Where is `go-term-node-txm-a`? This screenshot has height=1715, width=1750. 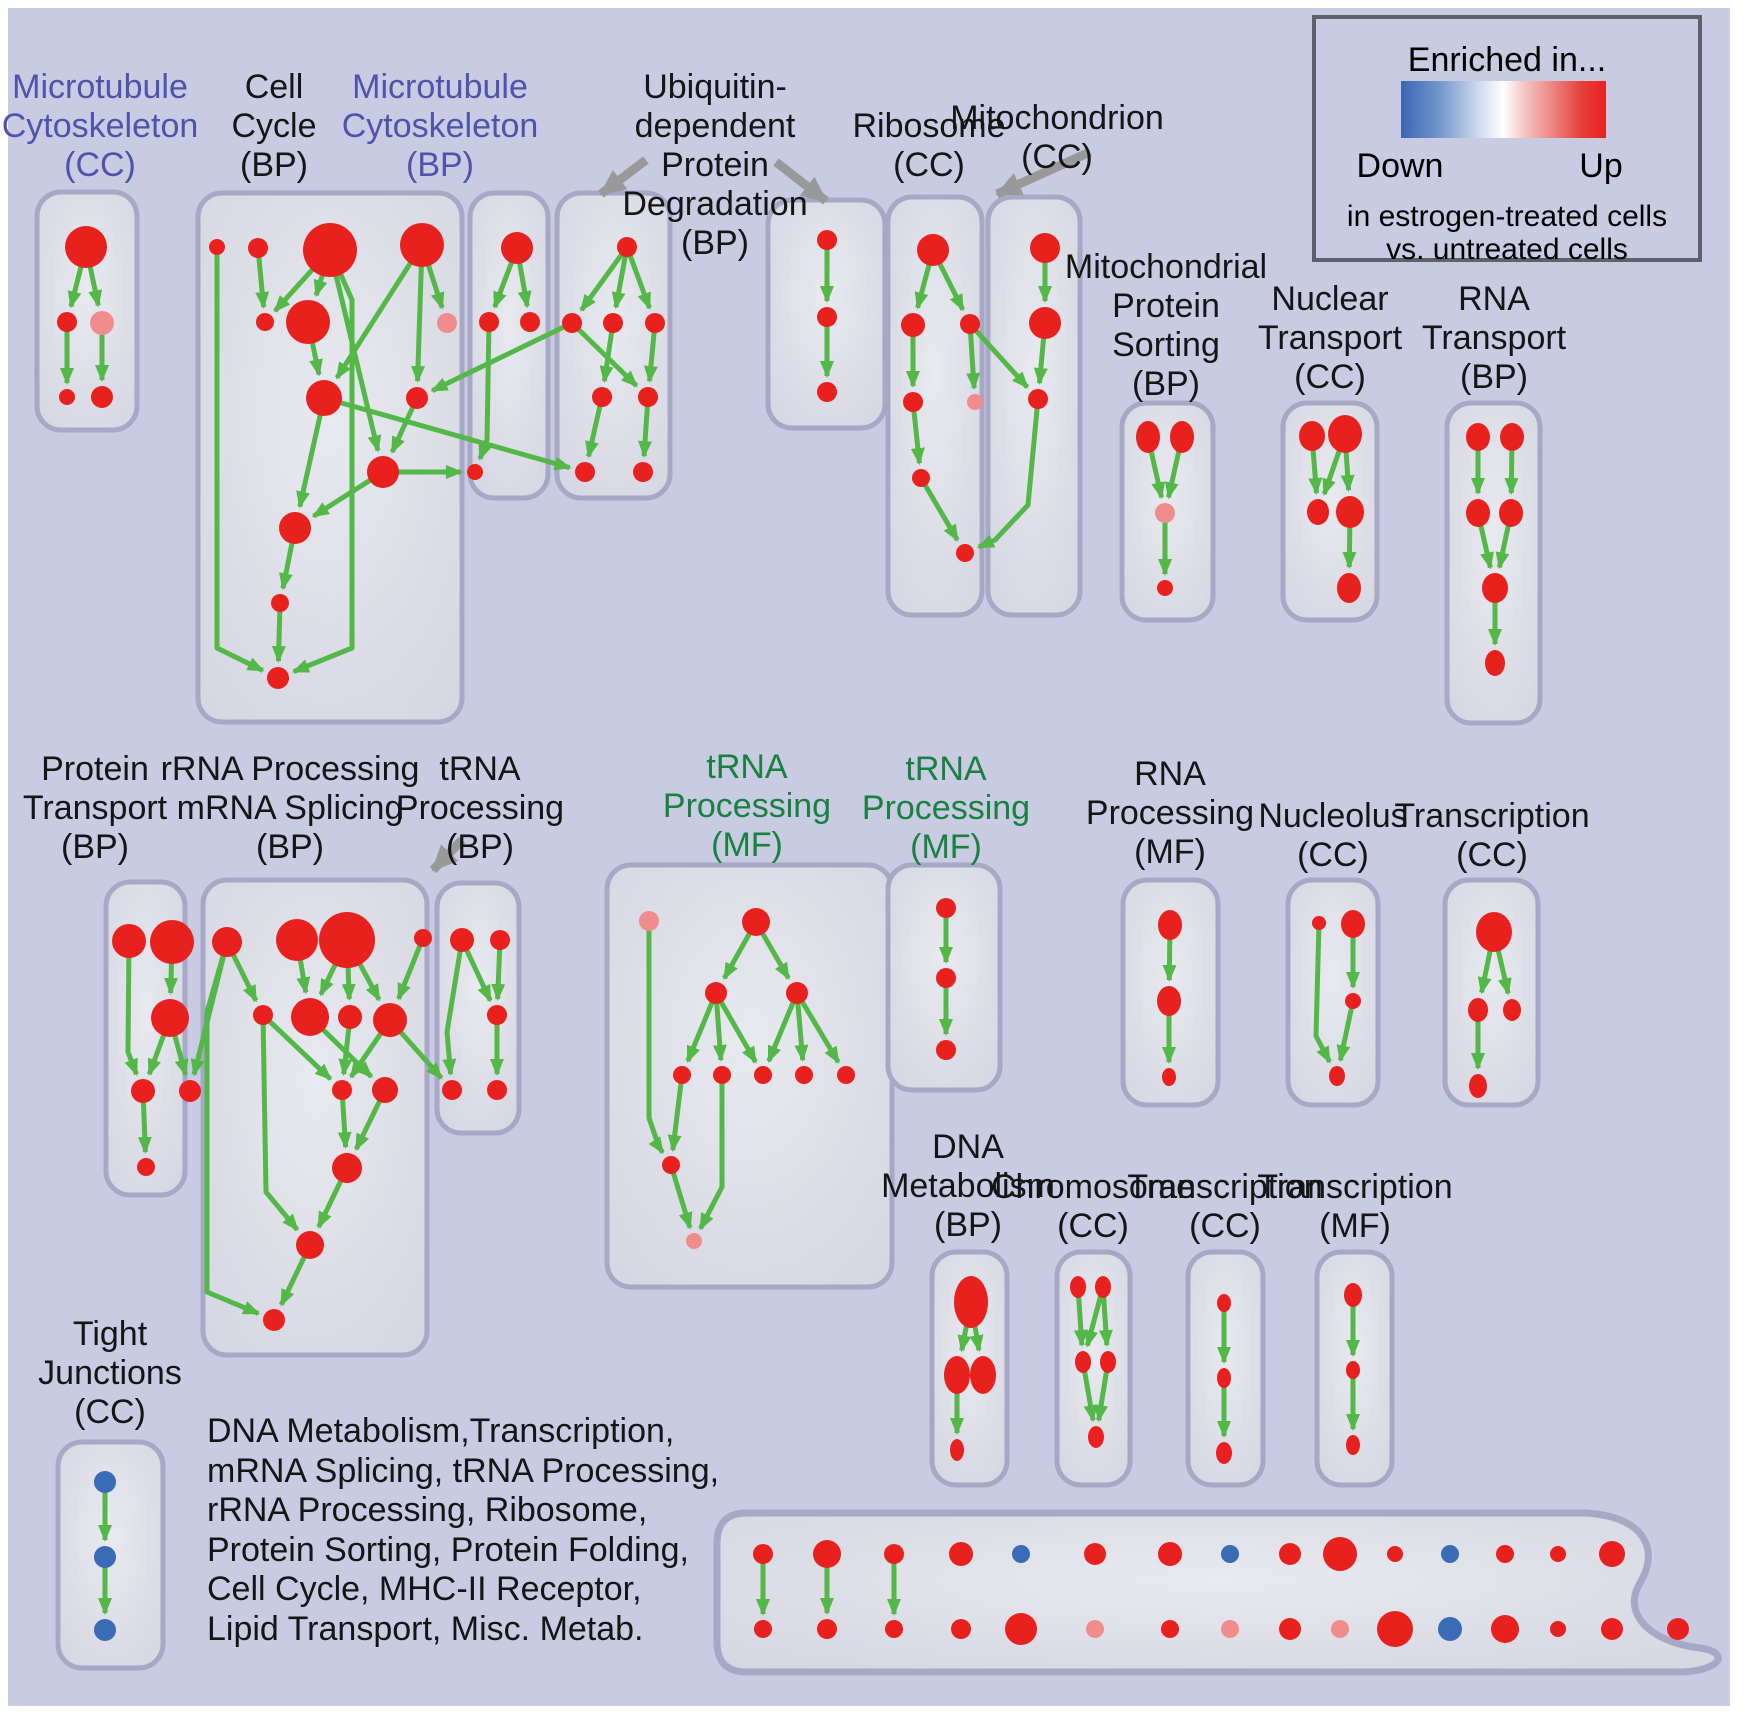
go-term-node-txm-a is located at coordinates (1353, 1295).